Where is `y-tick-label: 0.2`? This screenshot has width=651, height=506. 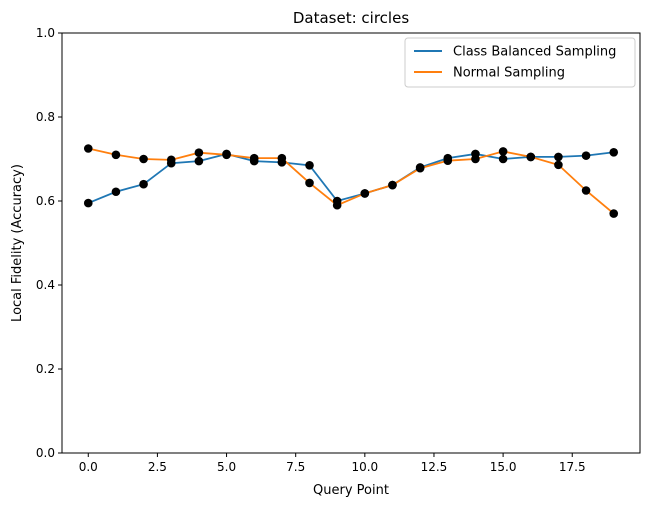
y-tick-label: 0.2 is located at coordinates (45, 369).